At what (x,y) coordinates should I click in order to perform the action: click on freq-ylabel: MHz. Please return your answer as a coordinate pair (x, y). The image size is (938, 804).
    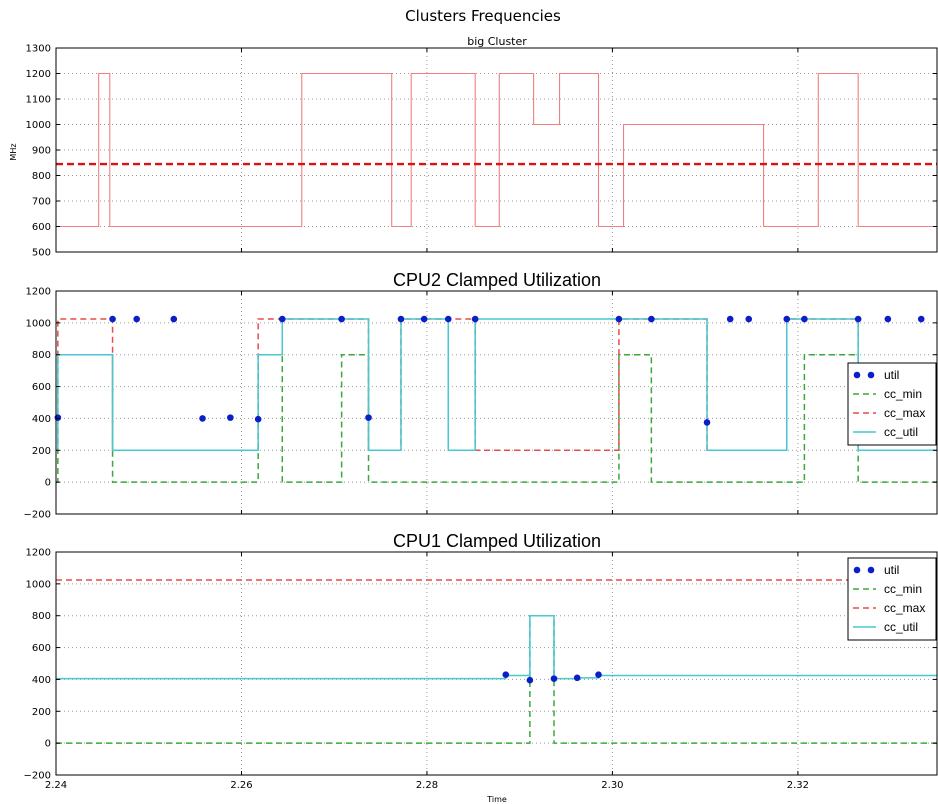
    Looking at the image, I should click on (13, 151).